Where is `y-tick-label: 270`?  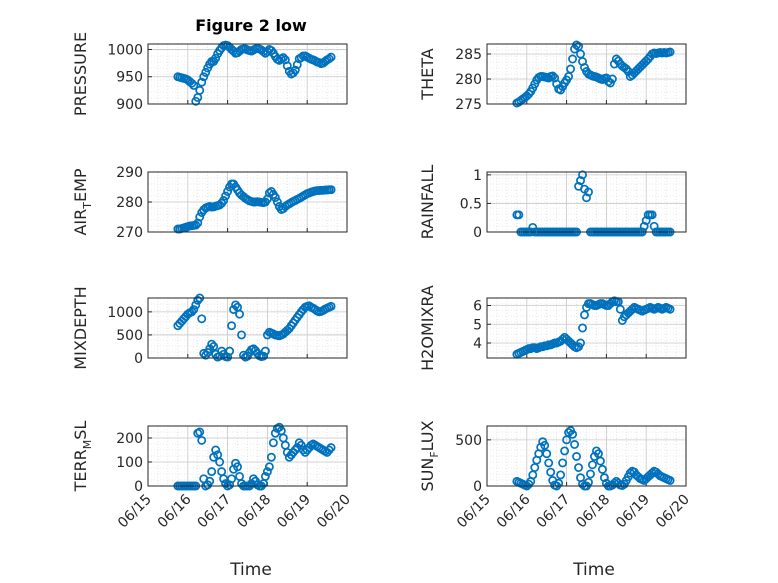
y-tick-label: 270 is located at coordinates (129, 233).